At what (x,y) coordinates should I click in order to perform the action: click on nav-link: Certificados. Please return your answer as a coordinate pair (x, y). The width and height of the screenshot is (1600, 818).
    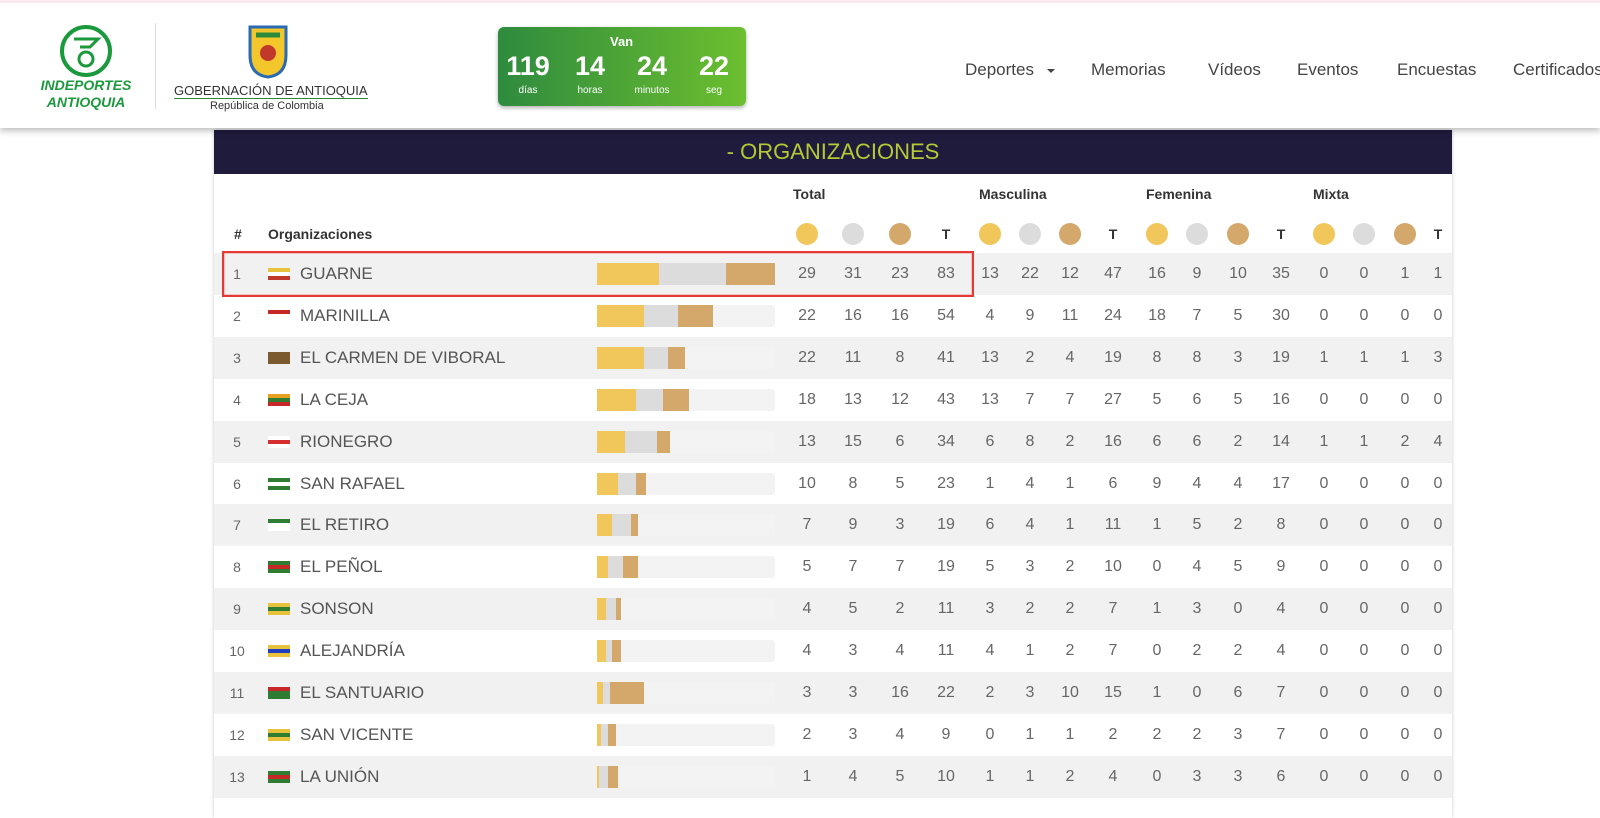
    Looking at the image, I should click on (1556, 69).